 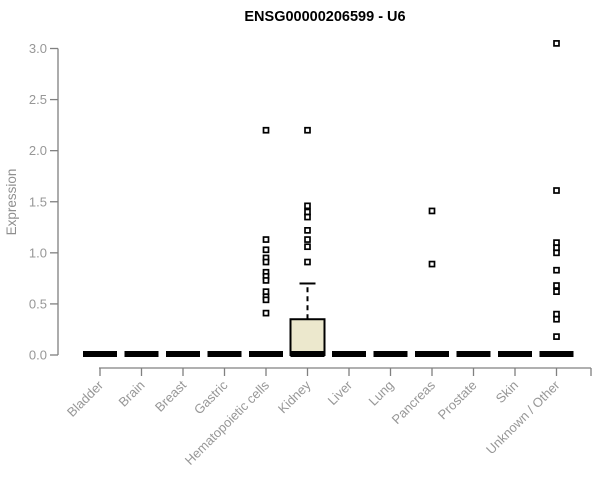 I want to click on x-tick-label: Lung, so click(x=381, y=393).